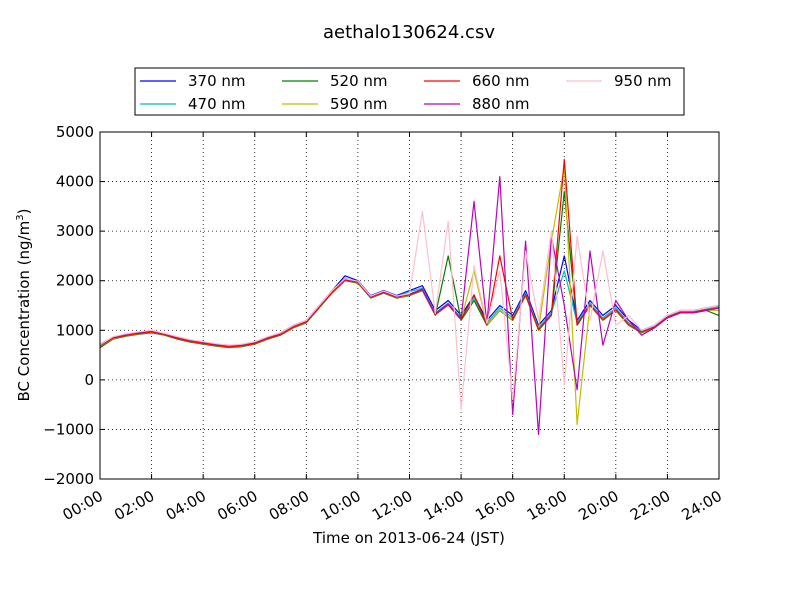  Describe the element at coordinates (24, 212) in the screenshot. I see `y-axis-label-end: )` at that location.